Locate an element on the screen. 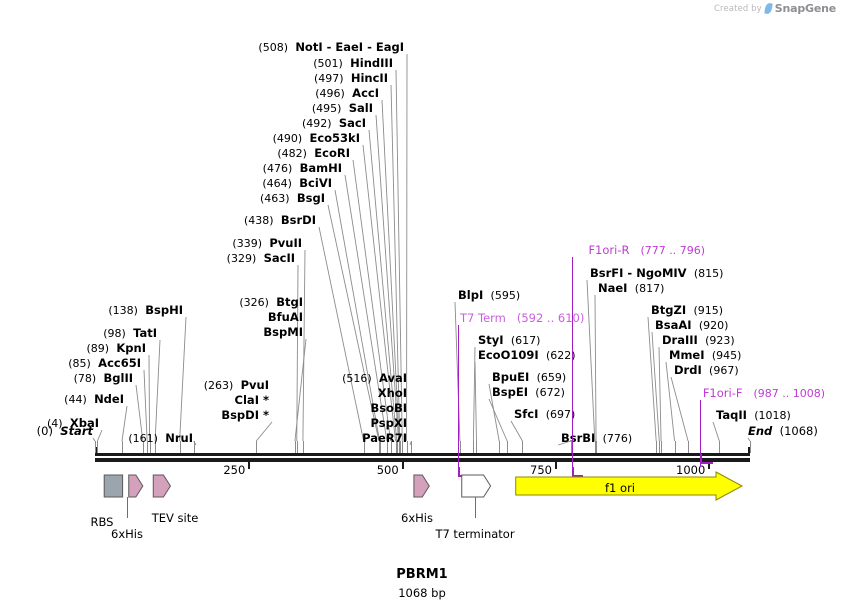 The height and width of the screenshot is (606, 844). enzyme-label-BsrFI: BsrFI - NgoMIV (815) is located at coordinates (656, 273).